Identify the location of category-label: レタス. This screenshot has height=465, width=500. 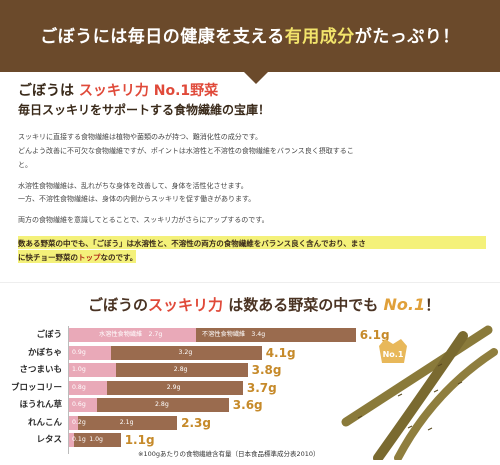
(49, 440).